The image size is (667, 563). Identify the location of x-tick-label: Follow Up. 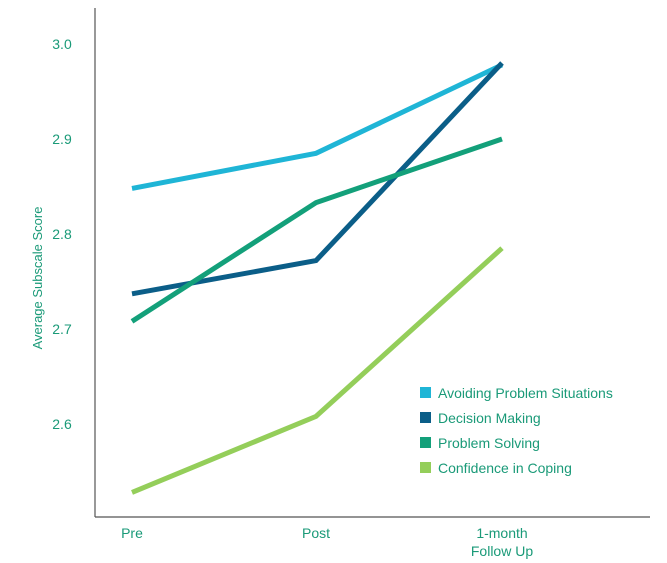
(502, 551).